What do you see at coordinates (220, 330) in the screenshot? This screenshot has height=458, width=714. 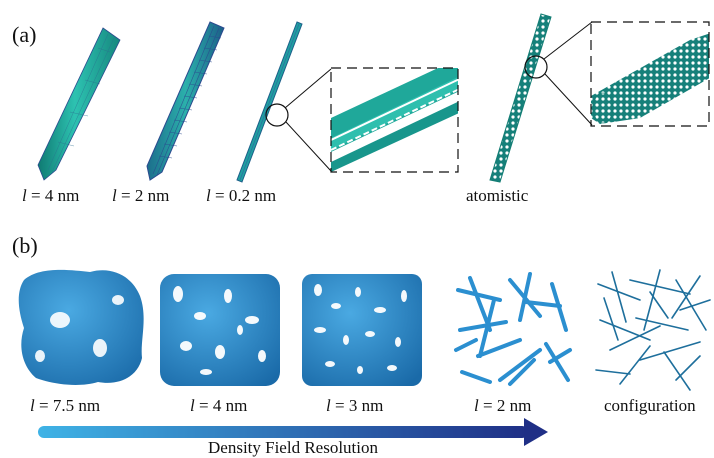 I see `density-field-l4` at bounding box center [220, 330].